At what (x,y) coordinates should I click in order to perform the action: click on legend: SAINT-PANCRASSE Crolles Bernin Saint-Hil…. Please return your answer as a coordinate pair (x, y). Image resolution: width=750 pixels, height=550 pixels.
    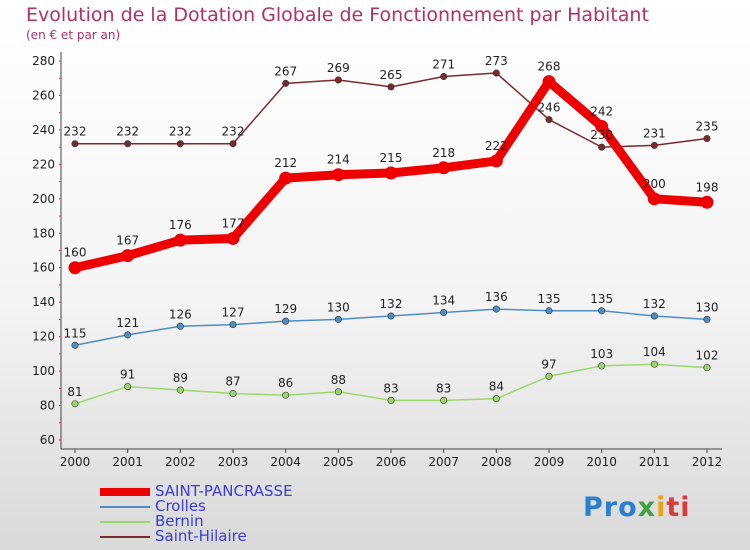
    Looking at the image, I should click on (260, 513).